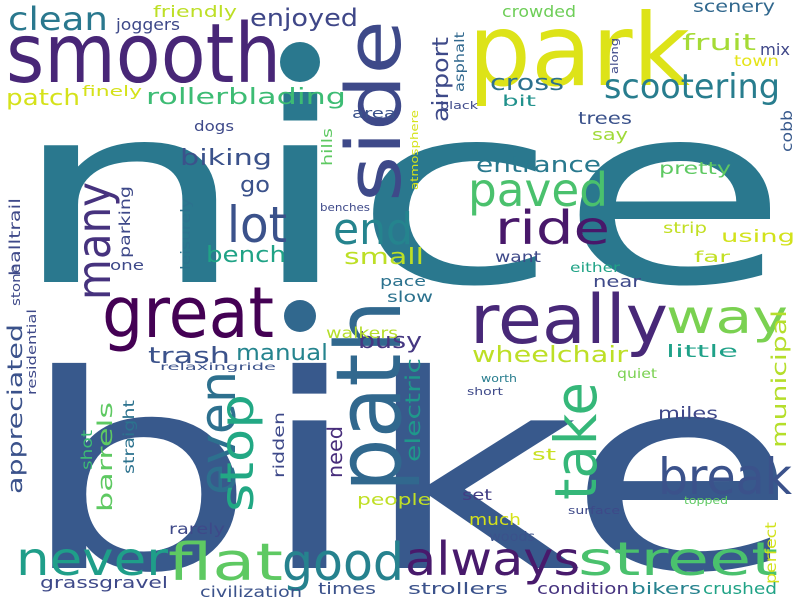 The width and height of the screenshot is (800, 600). Describe the element at coordinates (552, 228) in the screenshot. I see `word-ride: ride` at that location.